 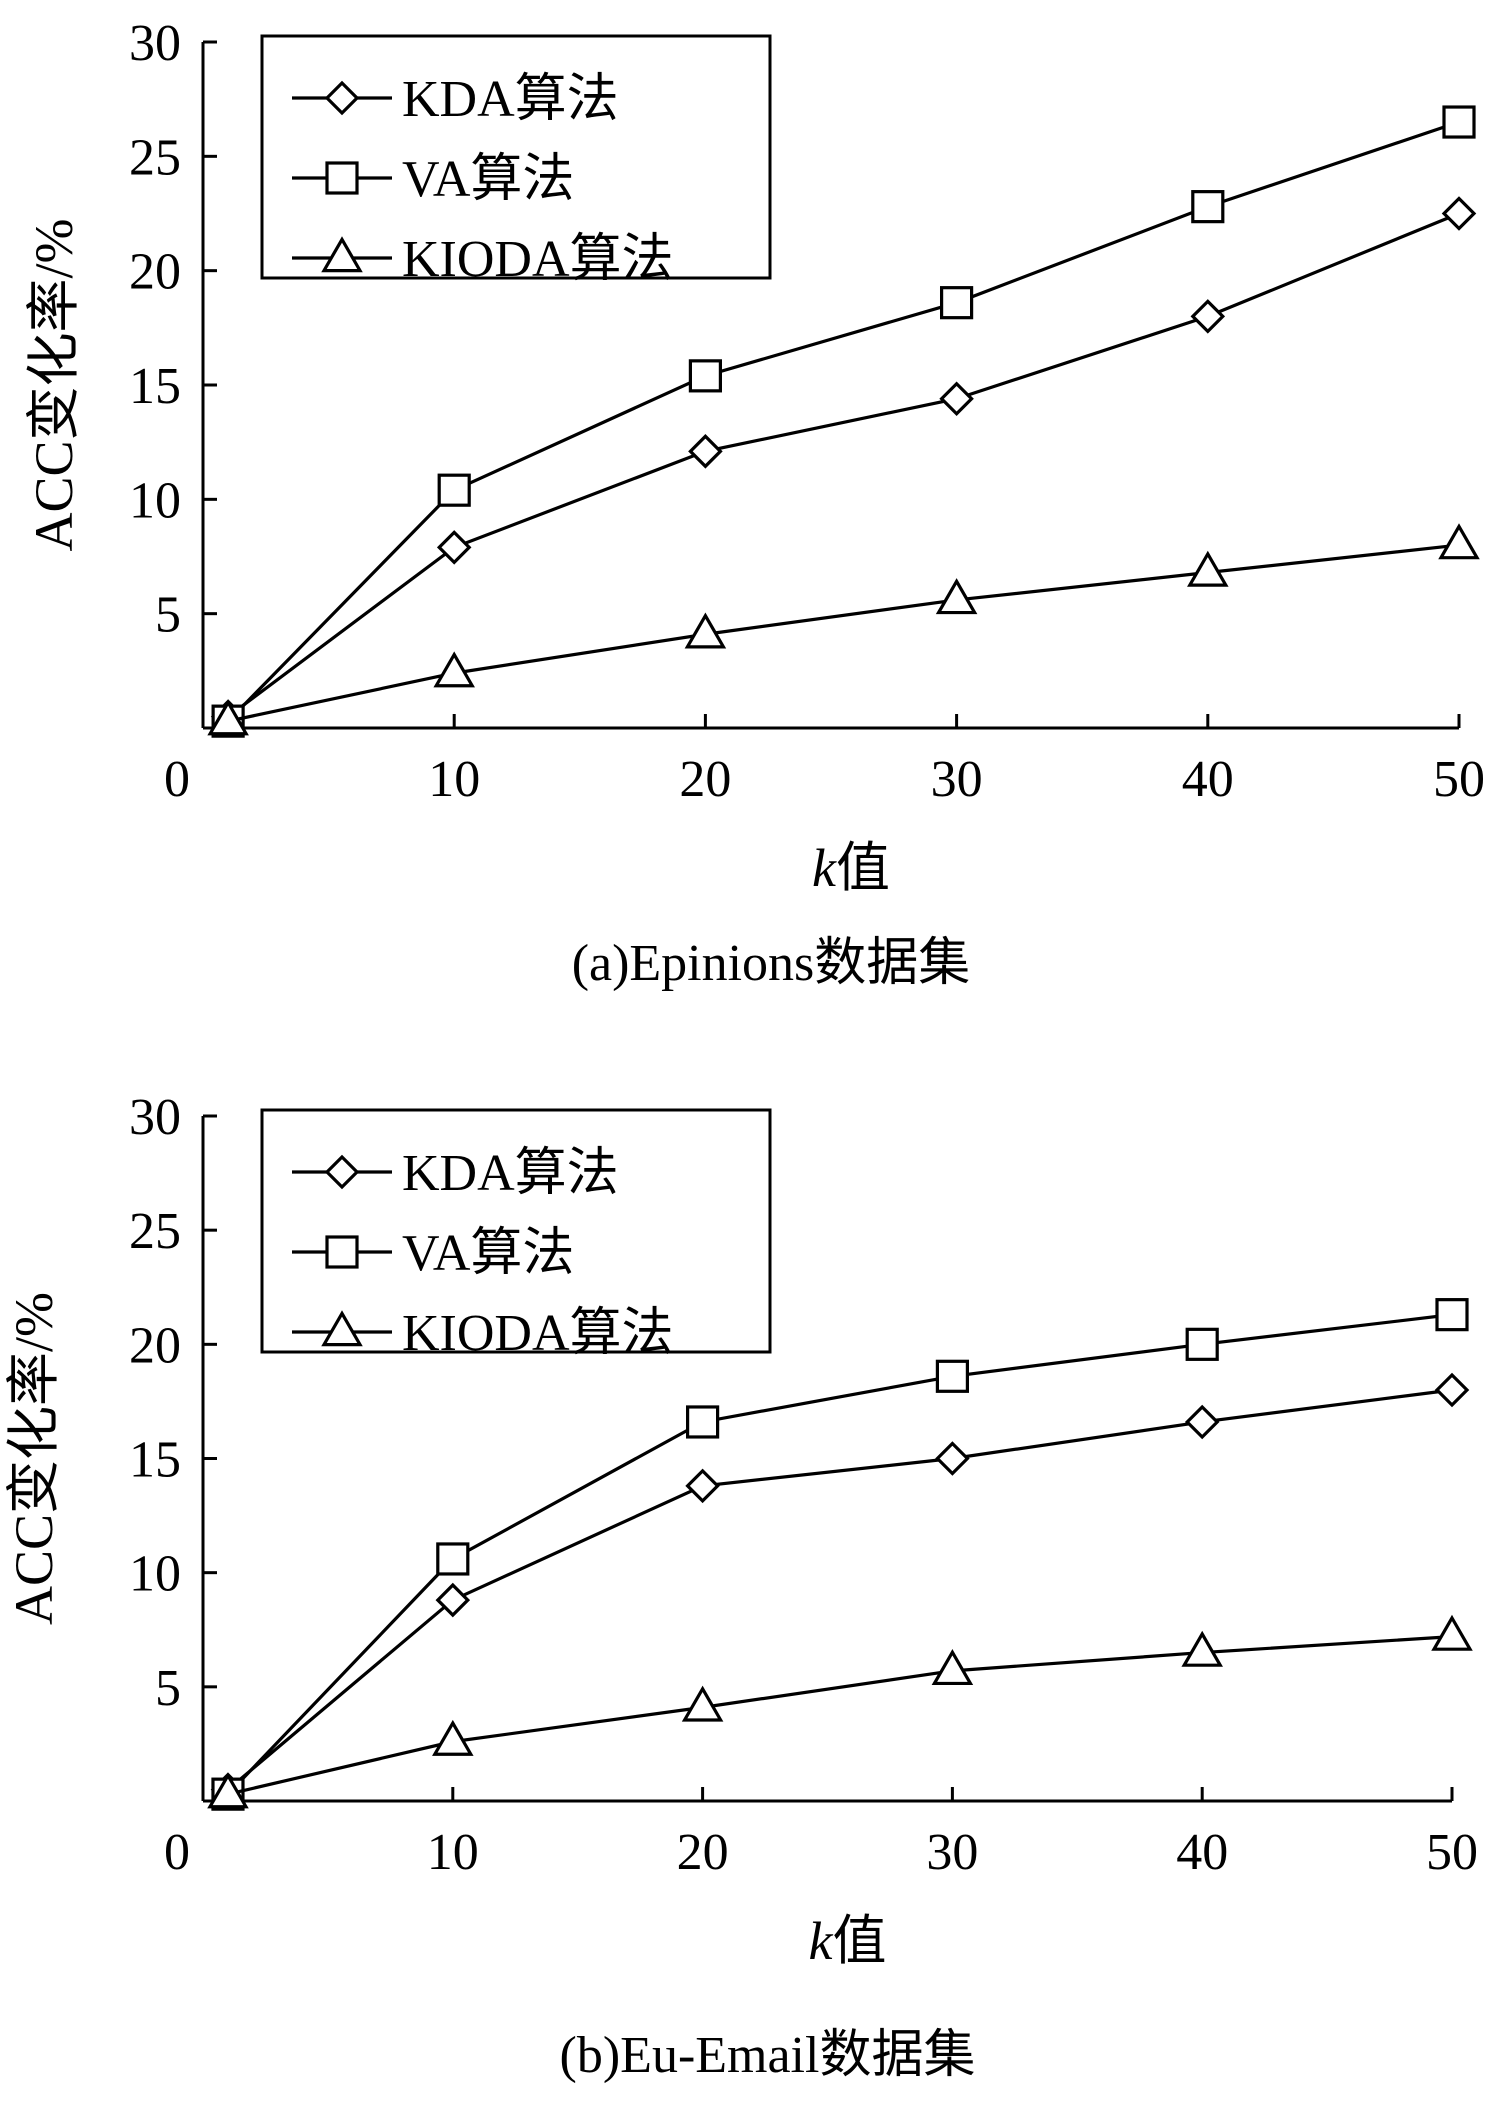 I want to click on chart-caption: (b)Eu-Email数据集, so click(x=768, y=2055).